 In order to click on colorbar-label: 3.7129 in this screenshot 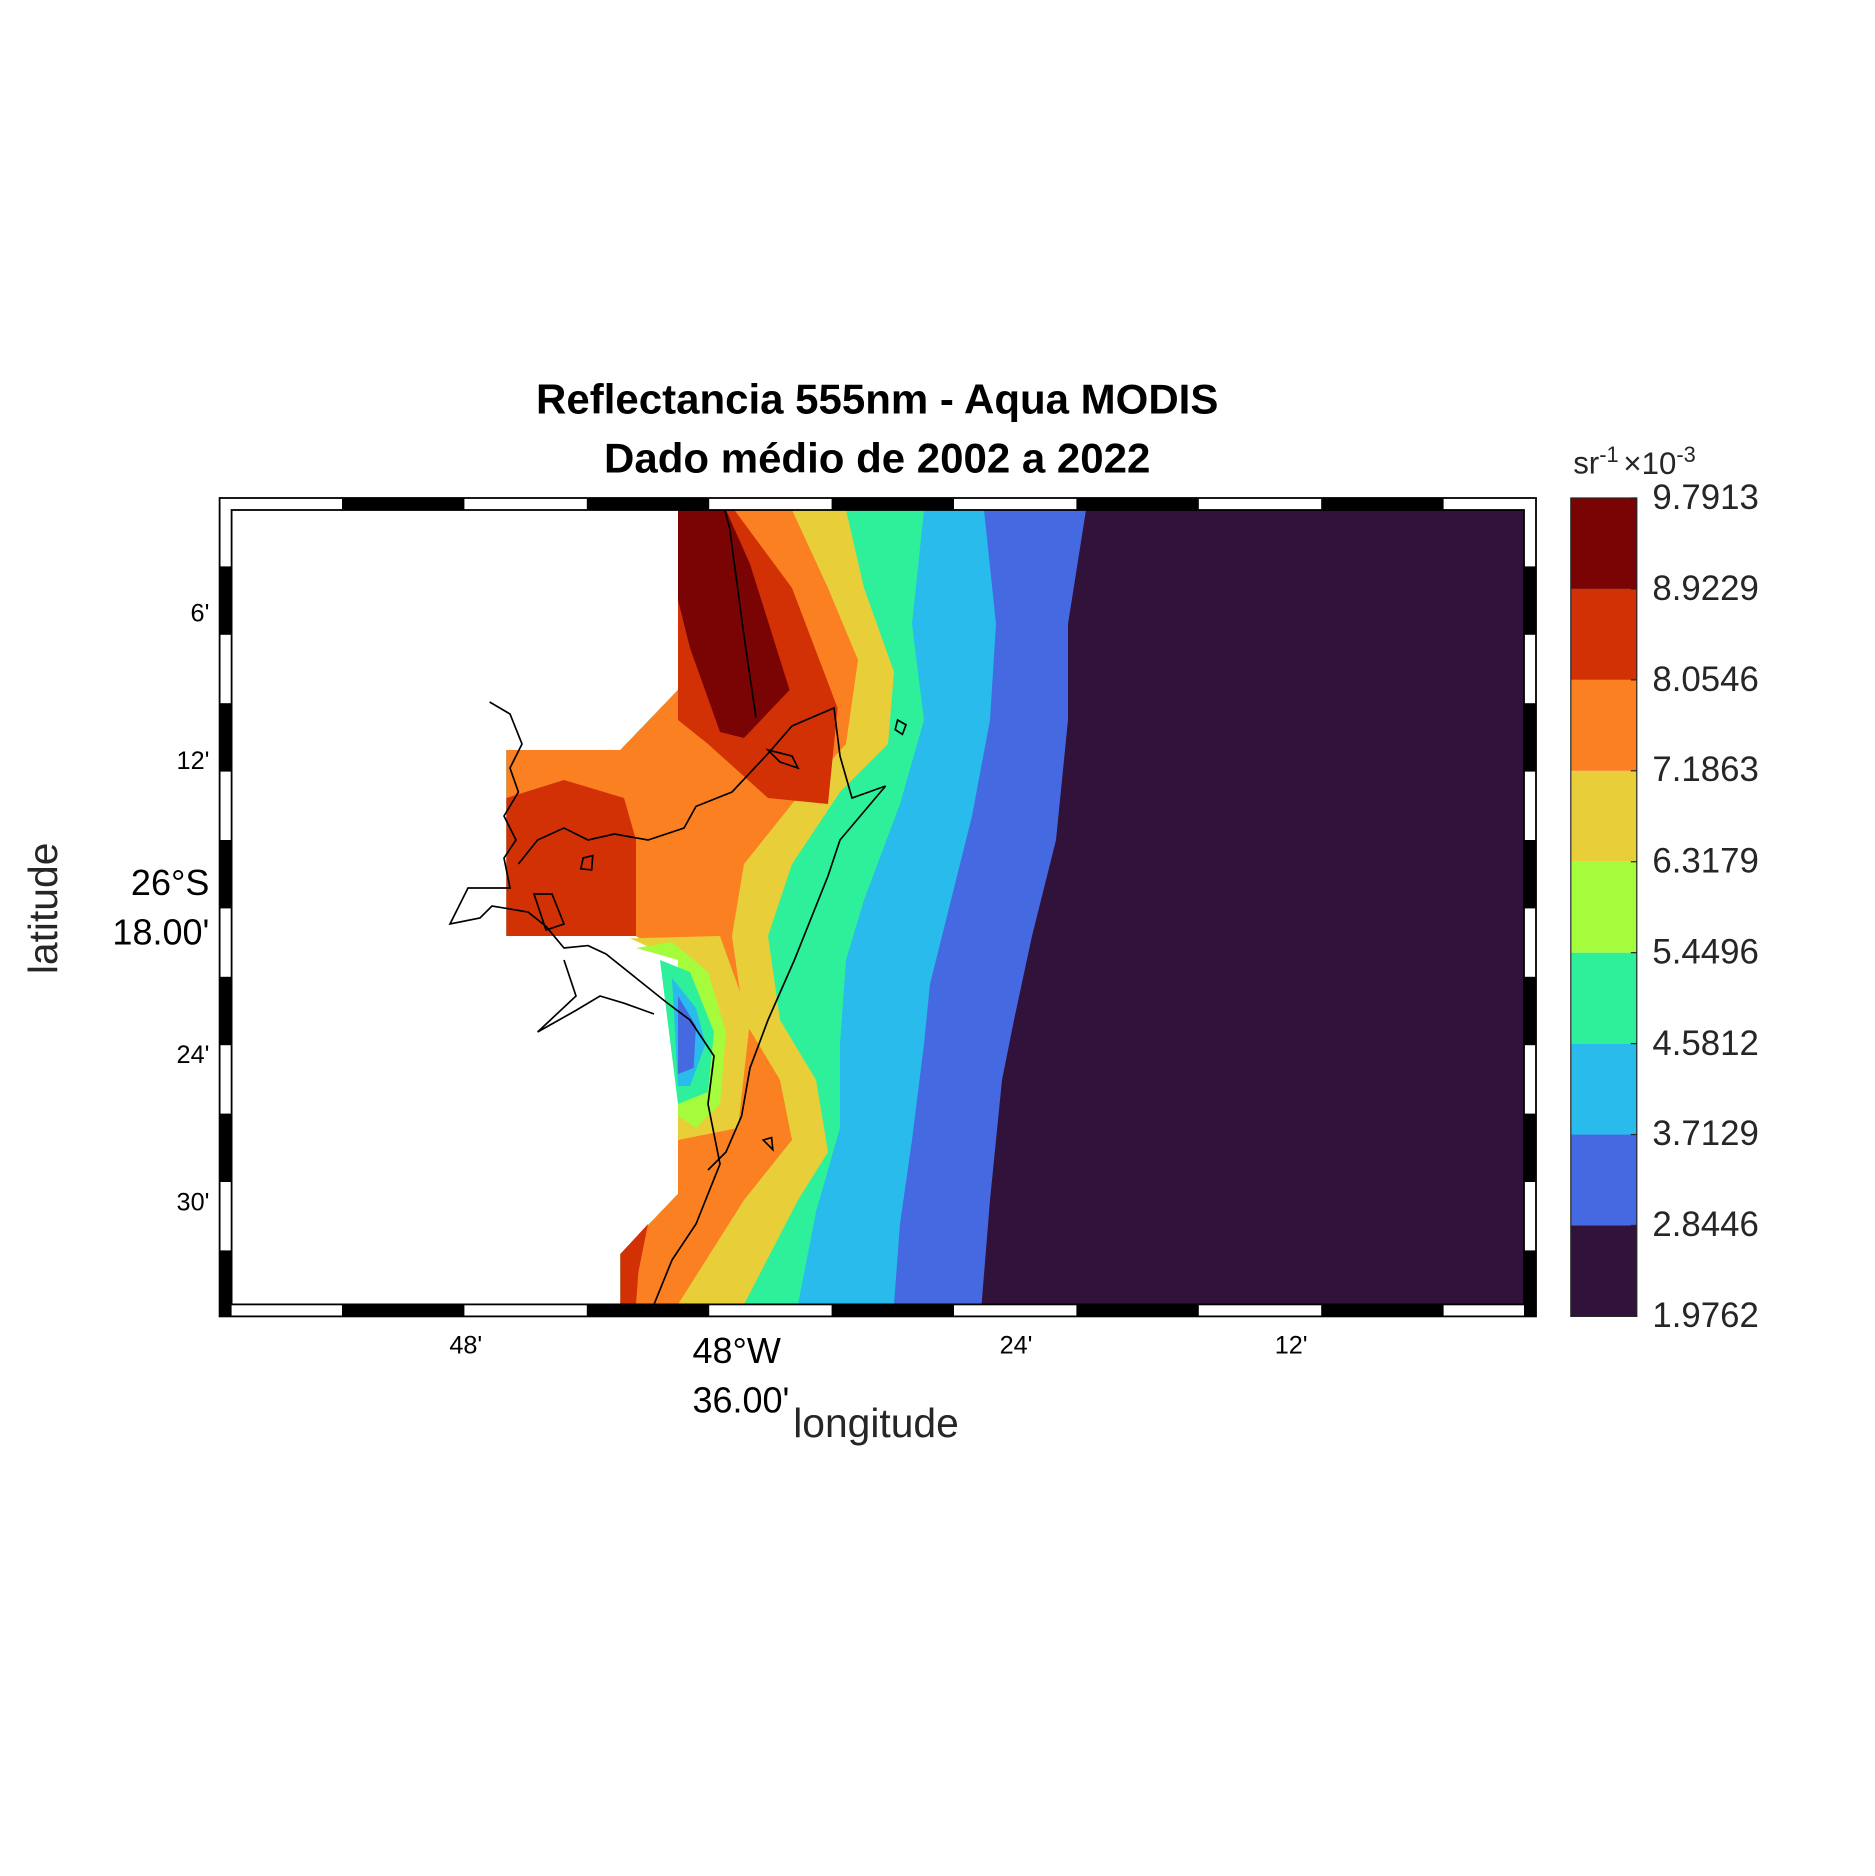, I will do `click(1705, 1134)`.